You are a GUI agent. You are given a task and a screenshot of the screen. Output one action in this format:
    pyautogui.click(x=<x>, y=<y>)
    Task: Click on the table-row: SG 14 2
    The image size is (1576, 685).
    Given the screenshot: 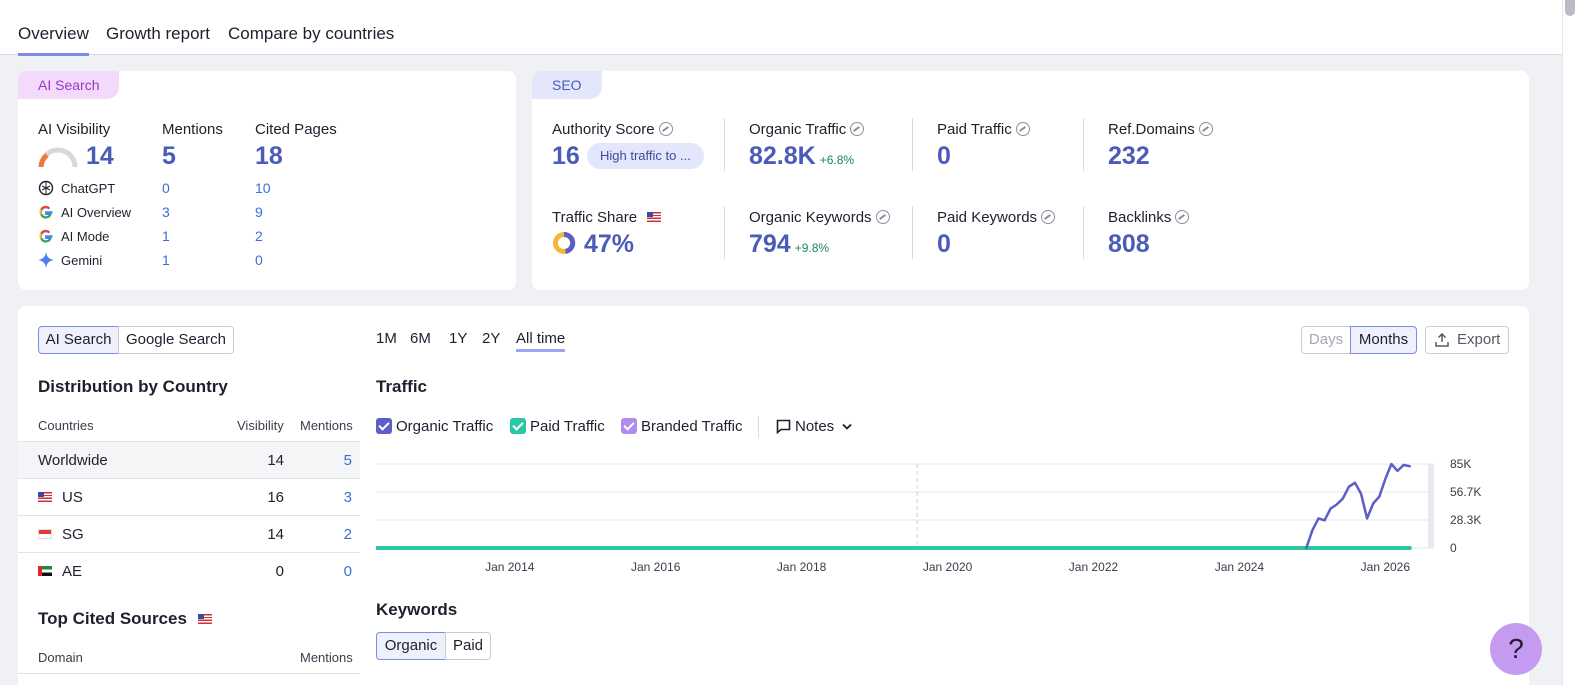 What is the action you would take?
    pyautogui.click(x=189, y=533)
    